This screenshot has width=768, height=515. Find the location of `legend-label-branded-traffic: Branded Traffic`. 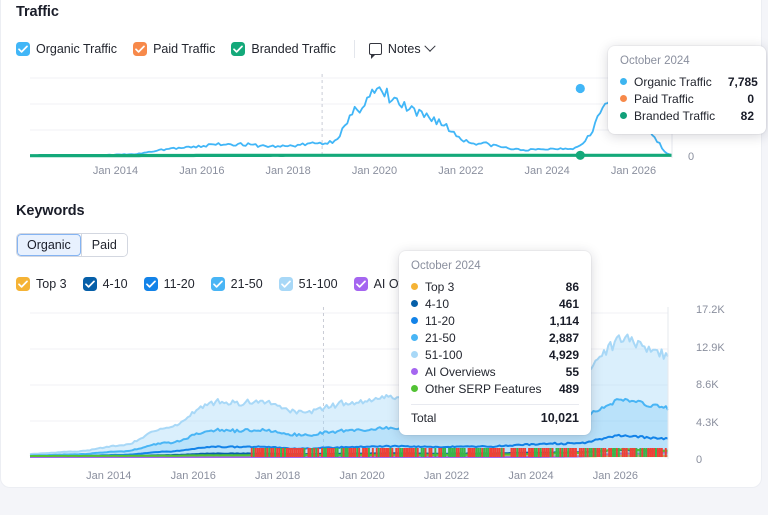

legend-label-branded-traffic: Branded Traffic is located at coordinates (293, 49).